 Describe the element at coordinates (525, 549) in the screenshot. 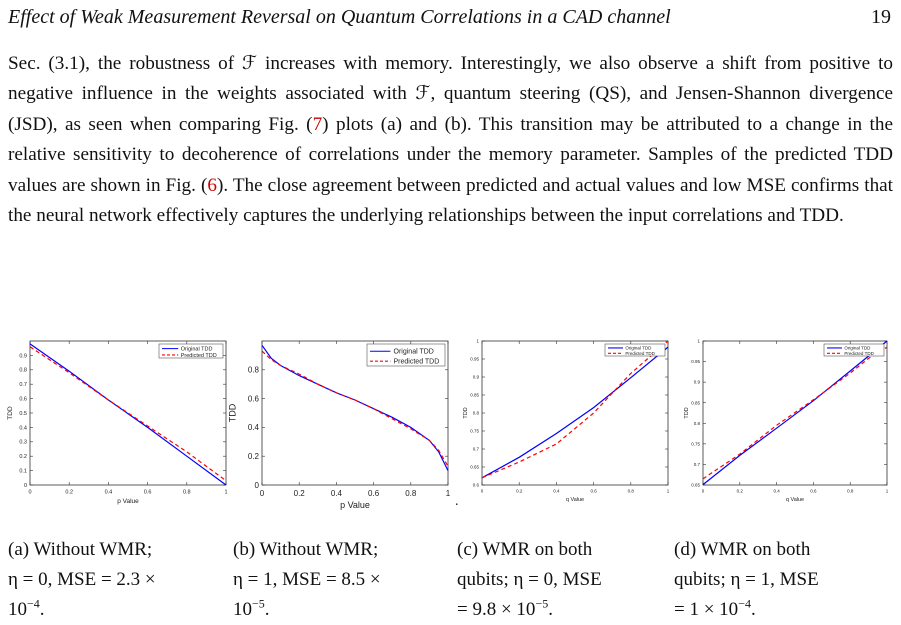

I see `caption-line: (c) WMR on both` at that location.